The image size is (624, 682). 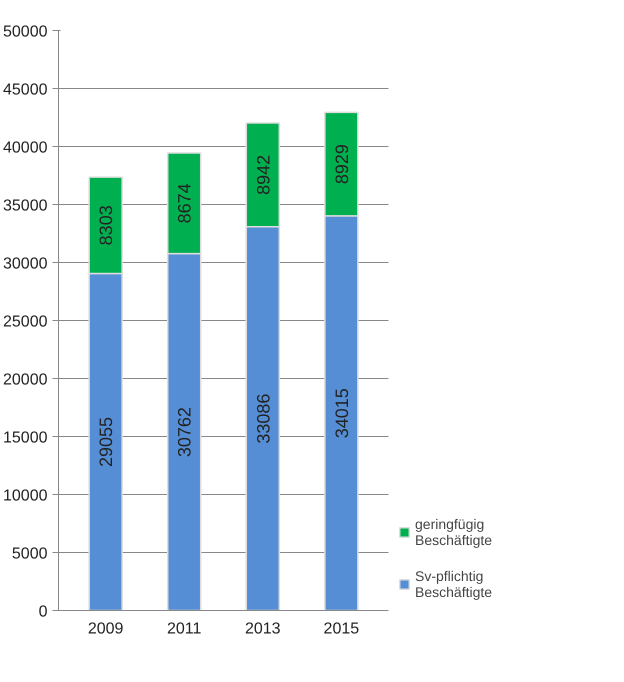 I want to click on data-label: 8942, so click(x=263, y=174).